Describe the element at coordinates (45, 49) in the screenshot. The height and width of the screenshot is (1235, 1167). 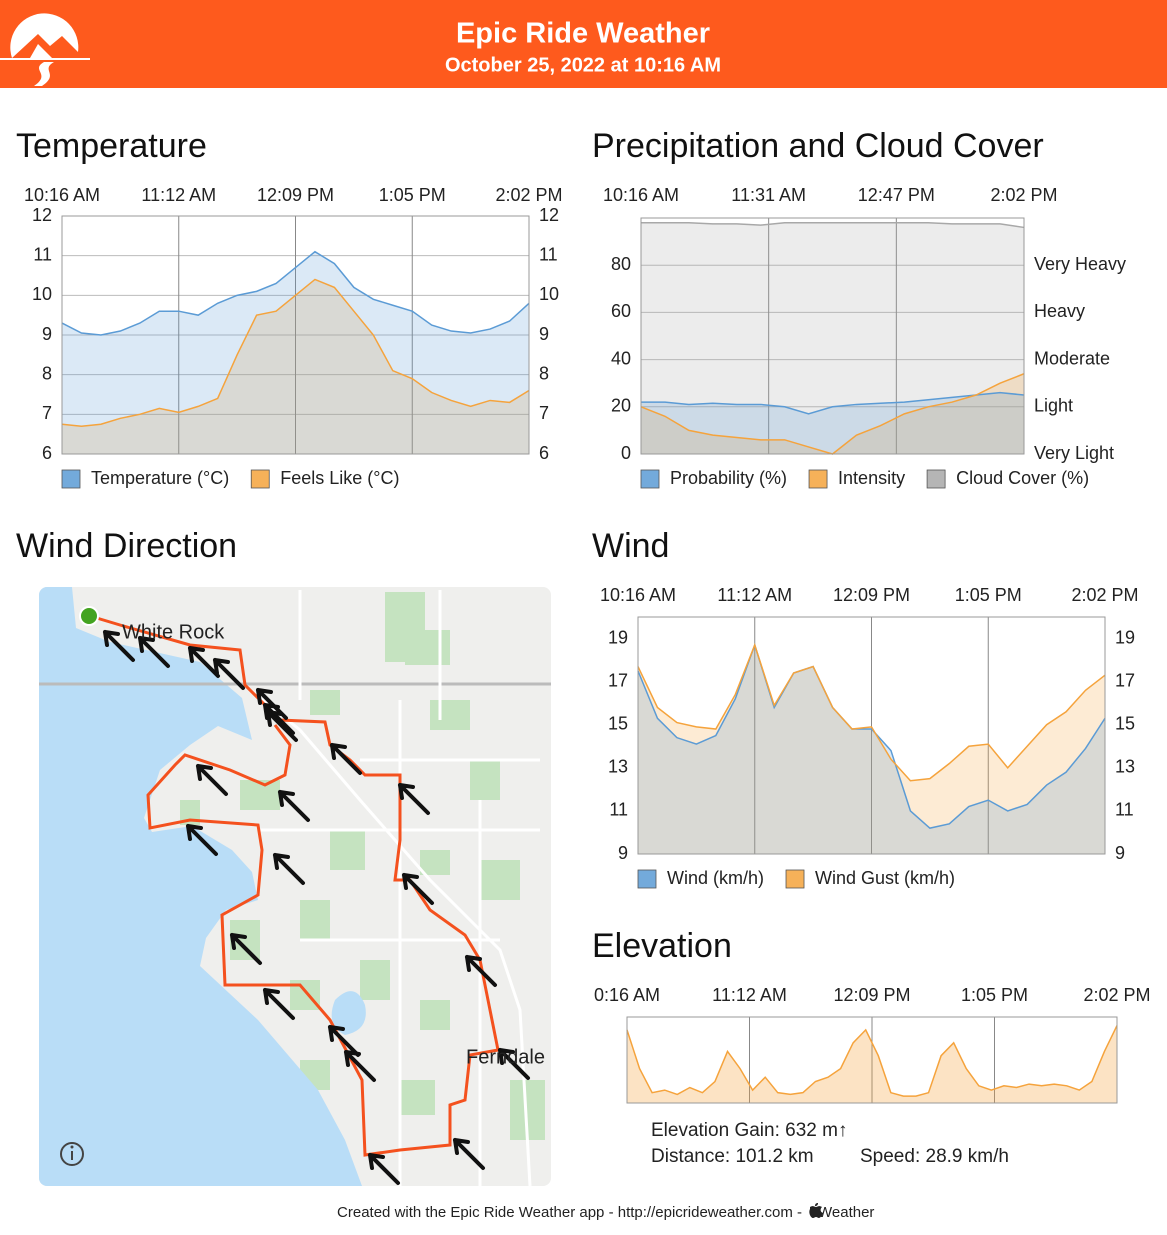
I see `logo` at that location.